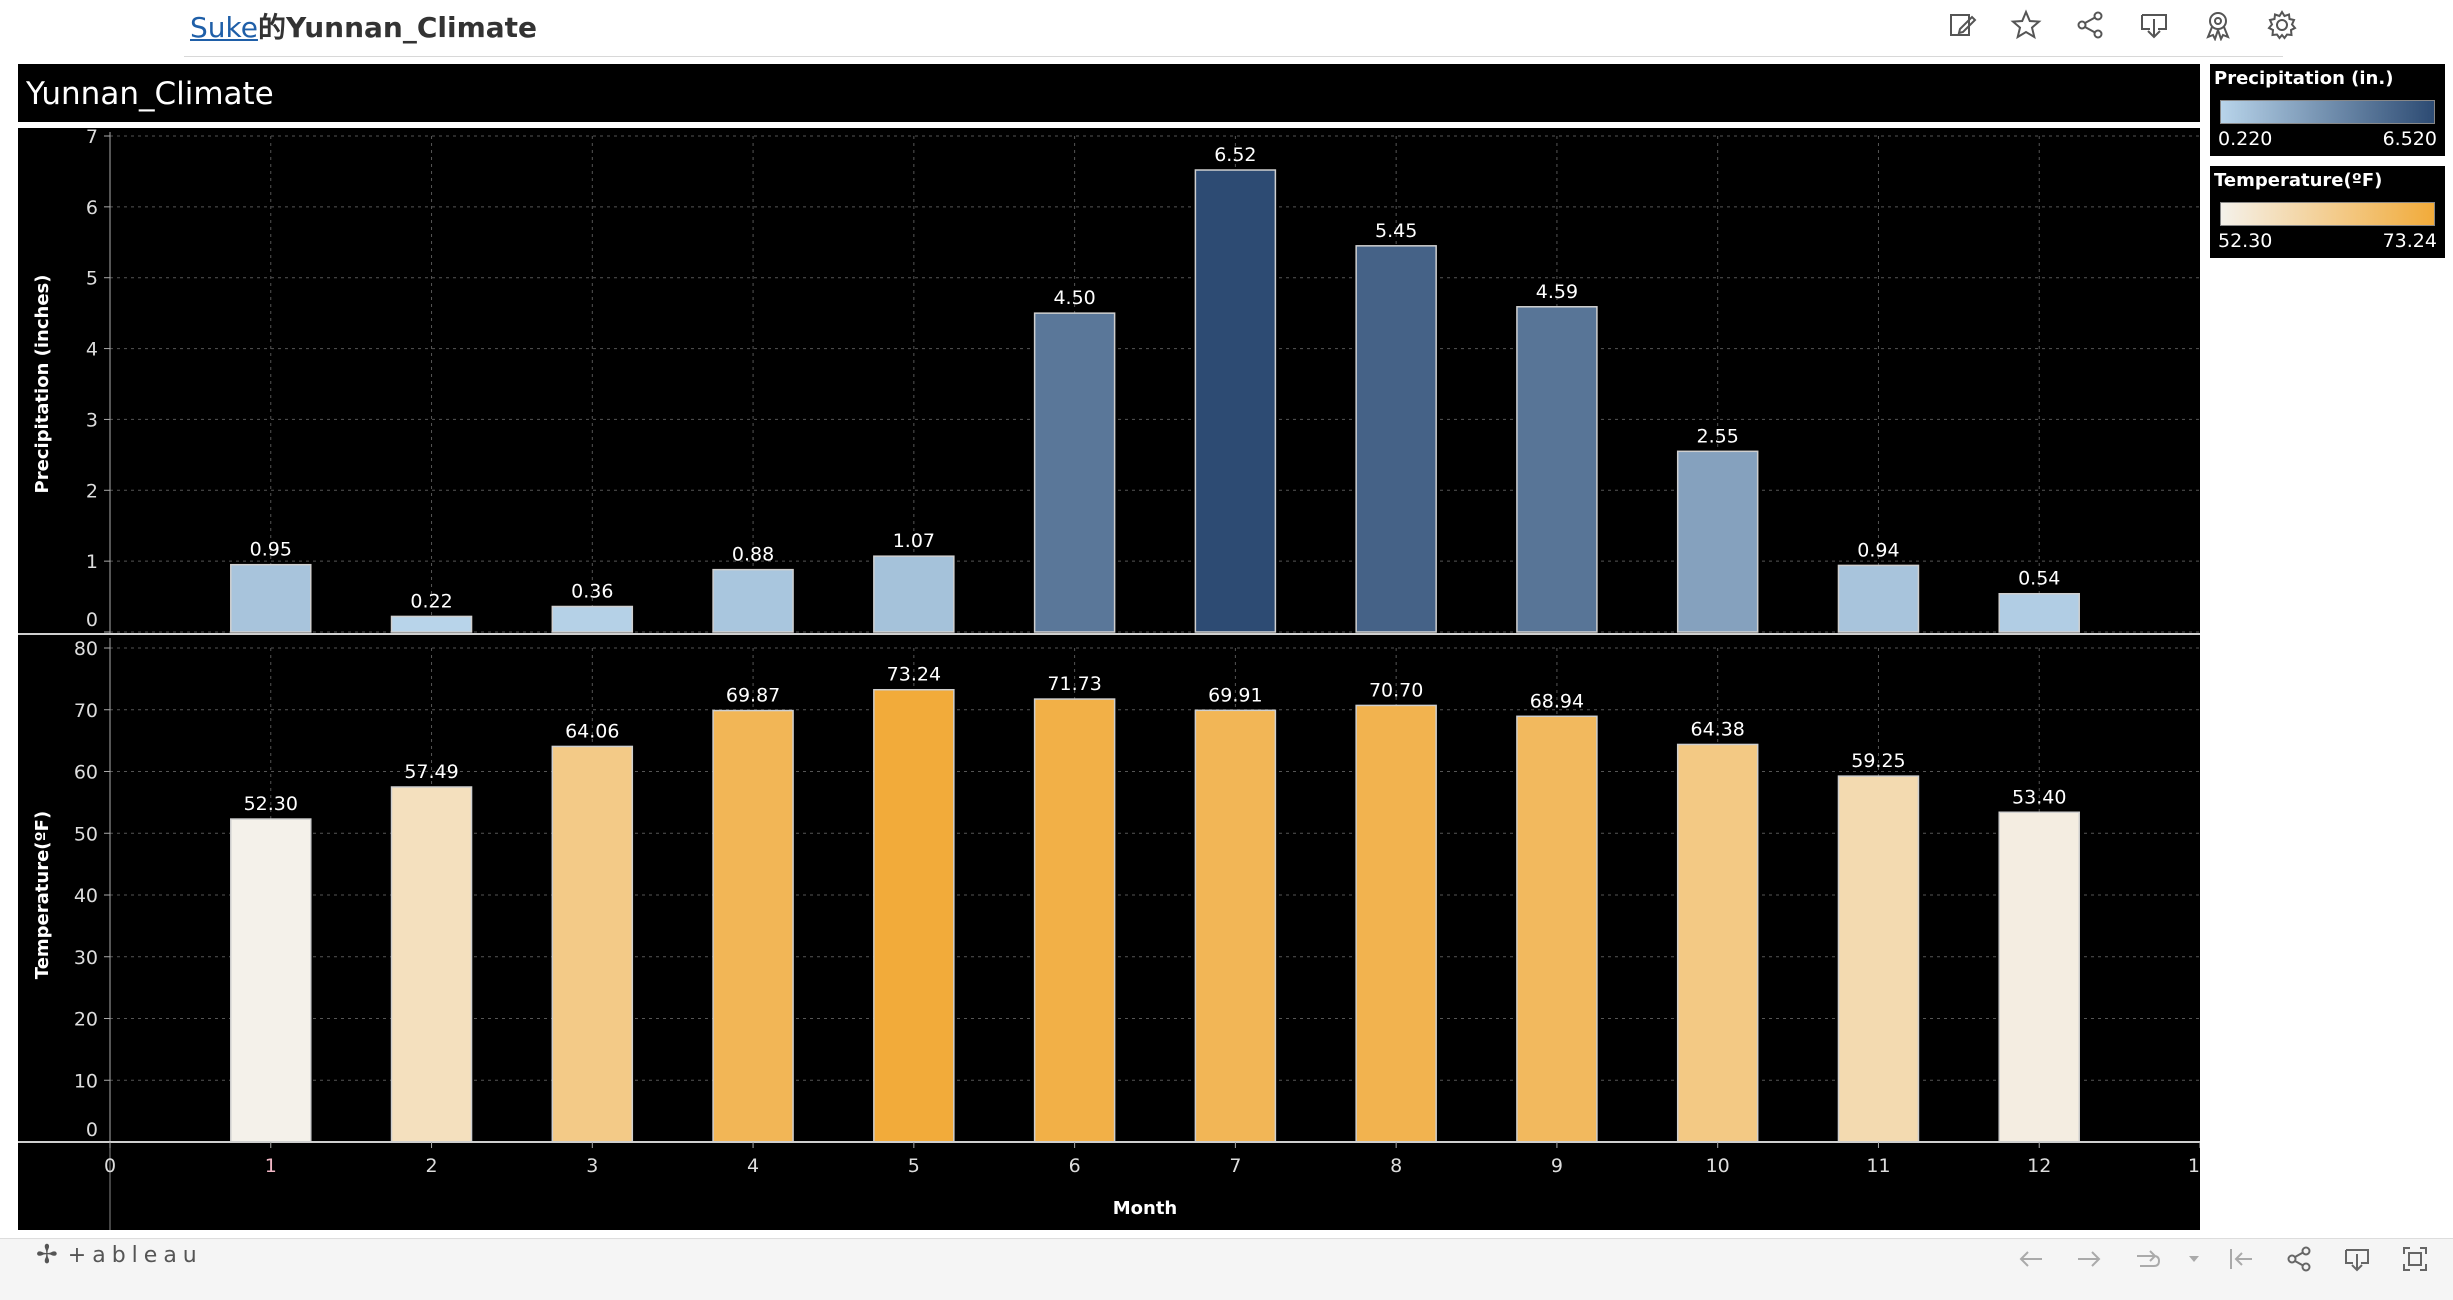 This screenshot has height=1300, width=2453. Describe the element at coordinates (92, 491) in the screenshot. I see `precip-ytick-label: 2` at that location.